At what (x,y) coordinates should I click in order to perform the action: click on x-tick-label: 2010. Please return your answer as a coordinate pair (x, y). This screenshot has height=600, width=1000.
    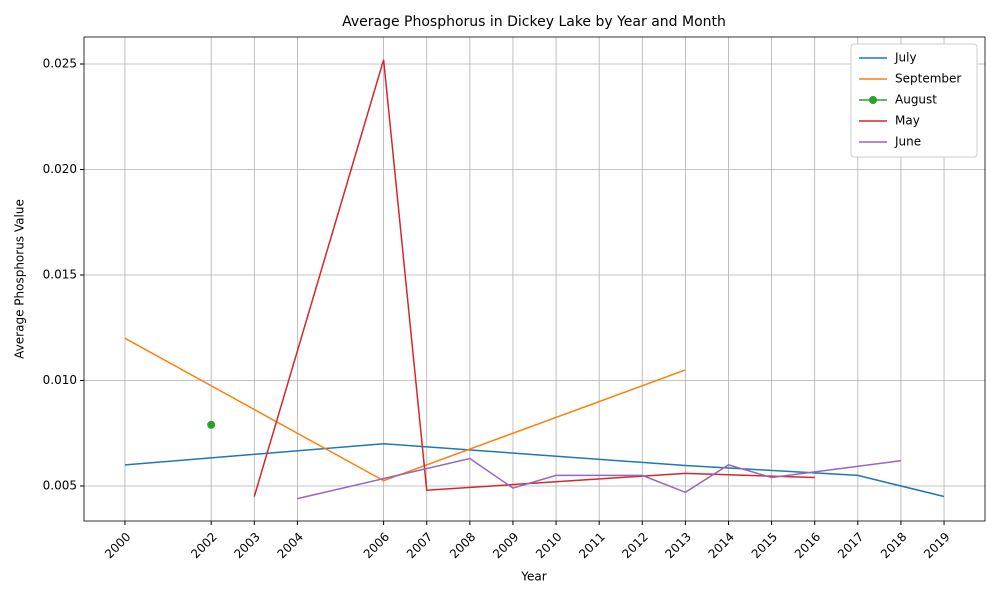
    Looking at the image, I should click on (548, 545).